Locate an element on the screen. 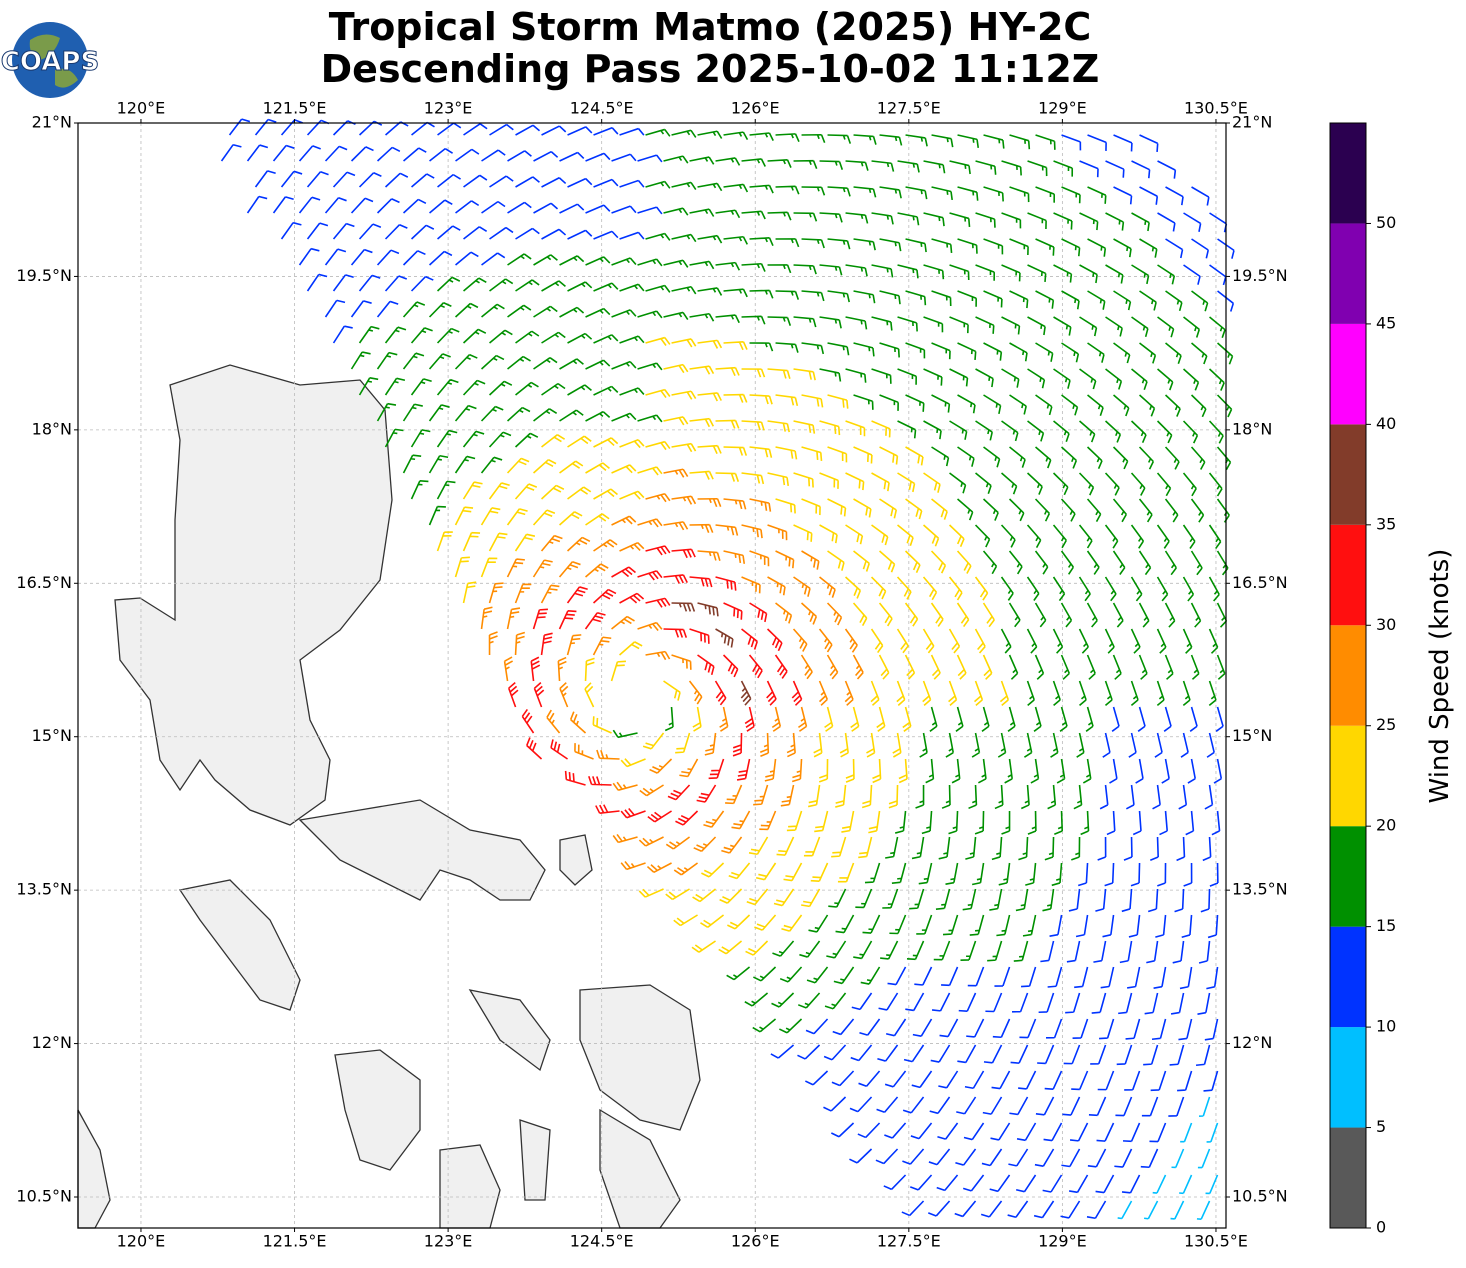 Image resolution: width=1466 pixels, height=1268 pixels. x-tick-label: 127.5°E is located at coordinates (909, 1241).